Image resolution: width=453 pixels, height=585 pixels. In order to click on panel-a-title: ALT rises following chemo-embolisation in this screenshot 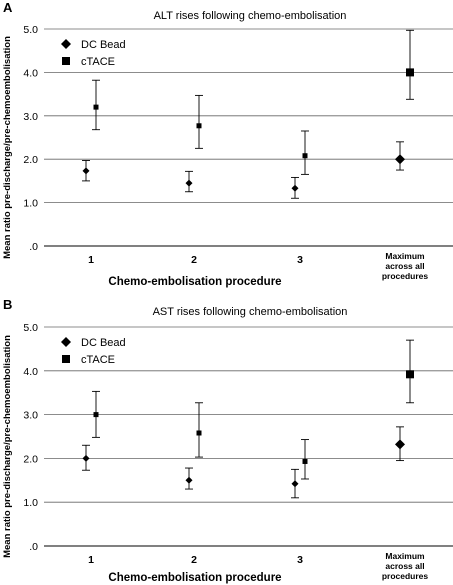, I will do `click(250, 16)`.